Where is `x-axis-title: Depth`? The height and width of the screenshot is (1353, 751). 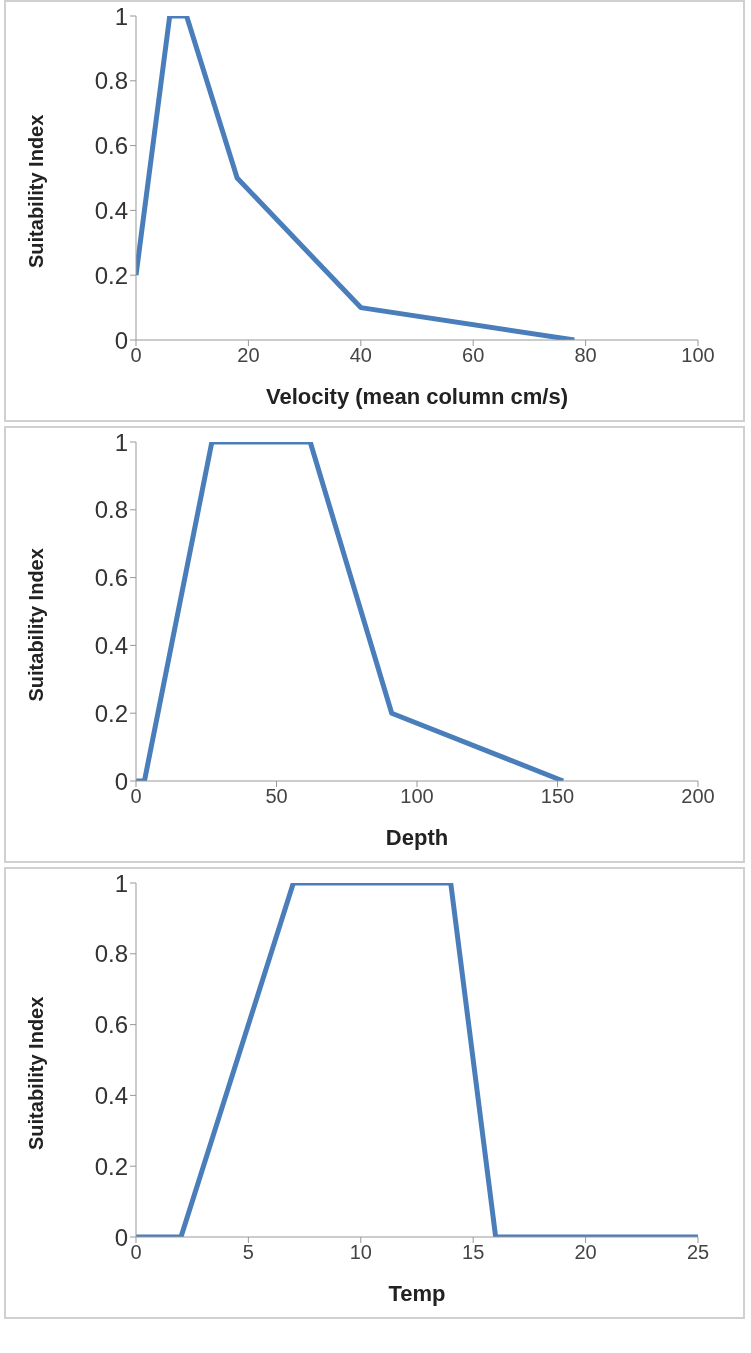
x-axis-title: Depth is located at coordinates (417, 837).